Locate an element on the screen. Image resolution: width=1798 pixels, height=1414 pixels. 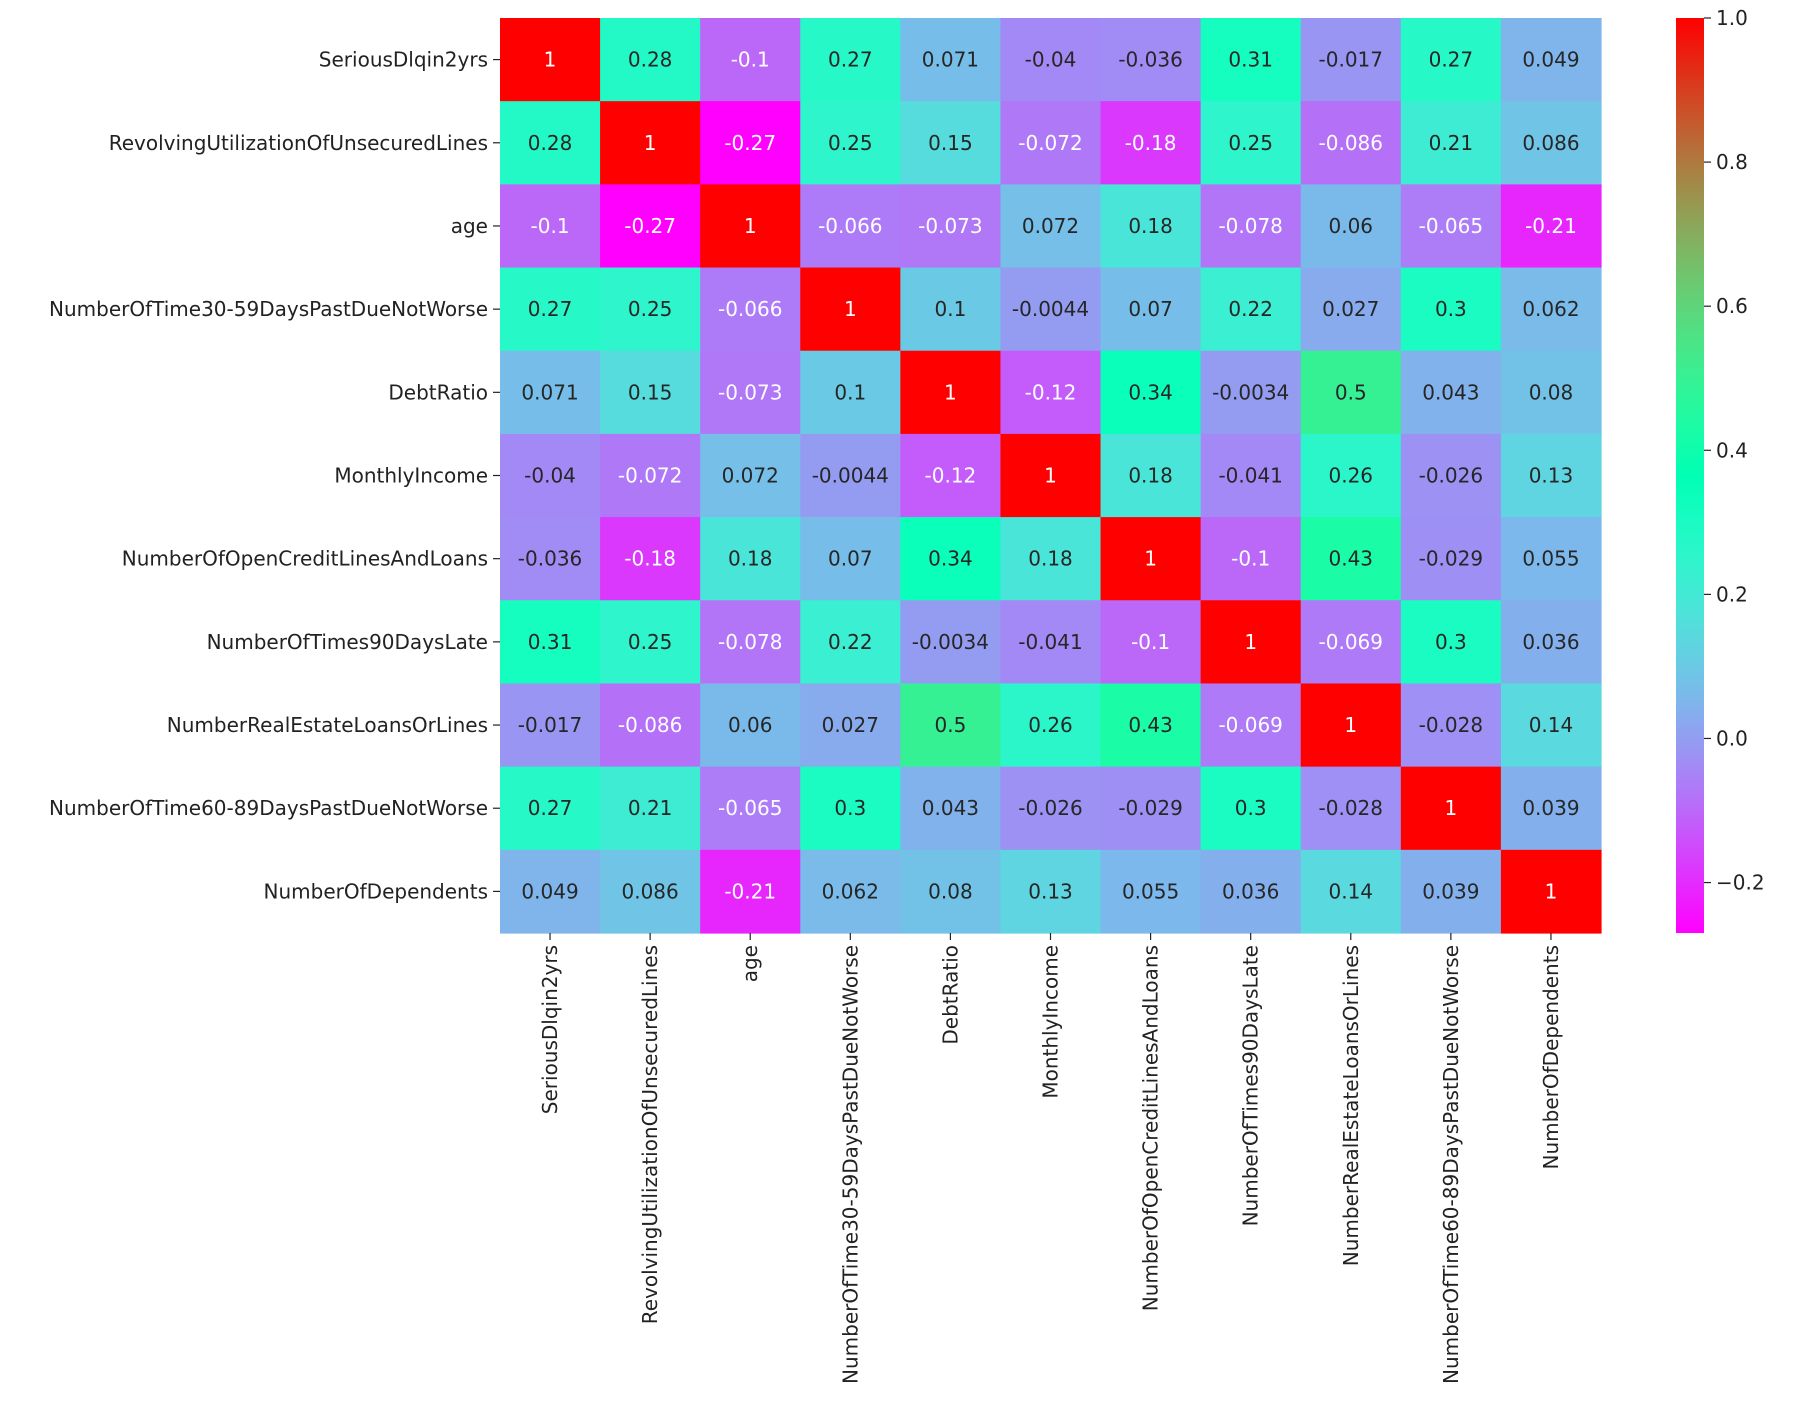
cell-value-label: 0.34 is located at coordinates (1150, 392).